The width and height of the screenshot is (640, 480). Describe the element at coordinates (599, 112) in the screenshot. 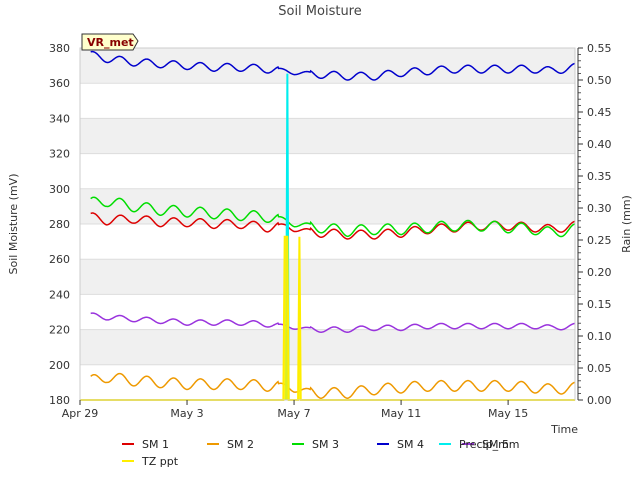

I see `y2-tick-label: 0.45` at that location.